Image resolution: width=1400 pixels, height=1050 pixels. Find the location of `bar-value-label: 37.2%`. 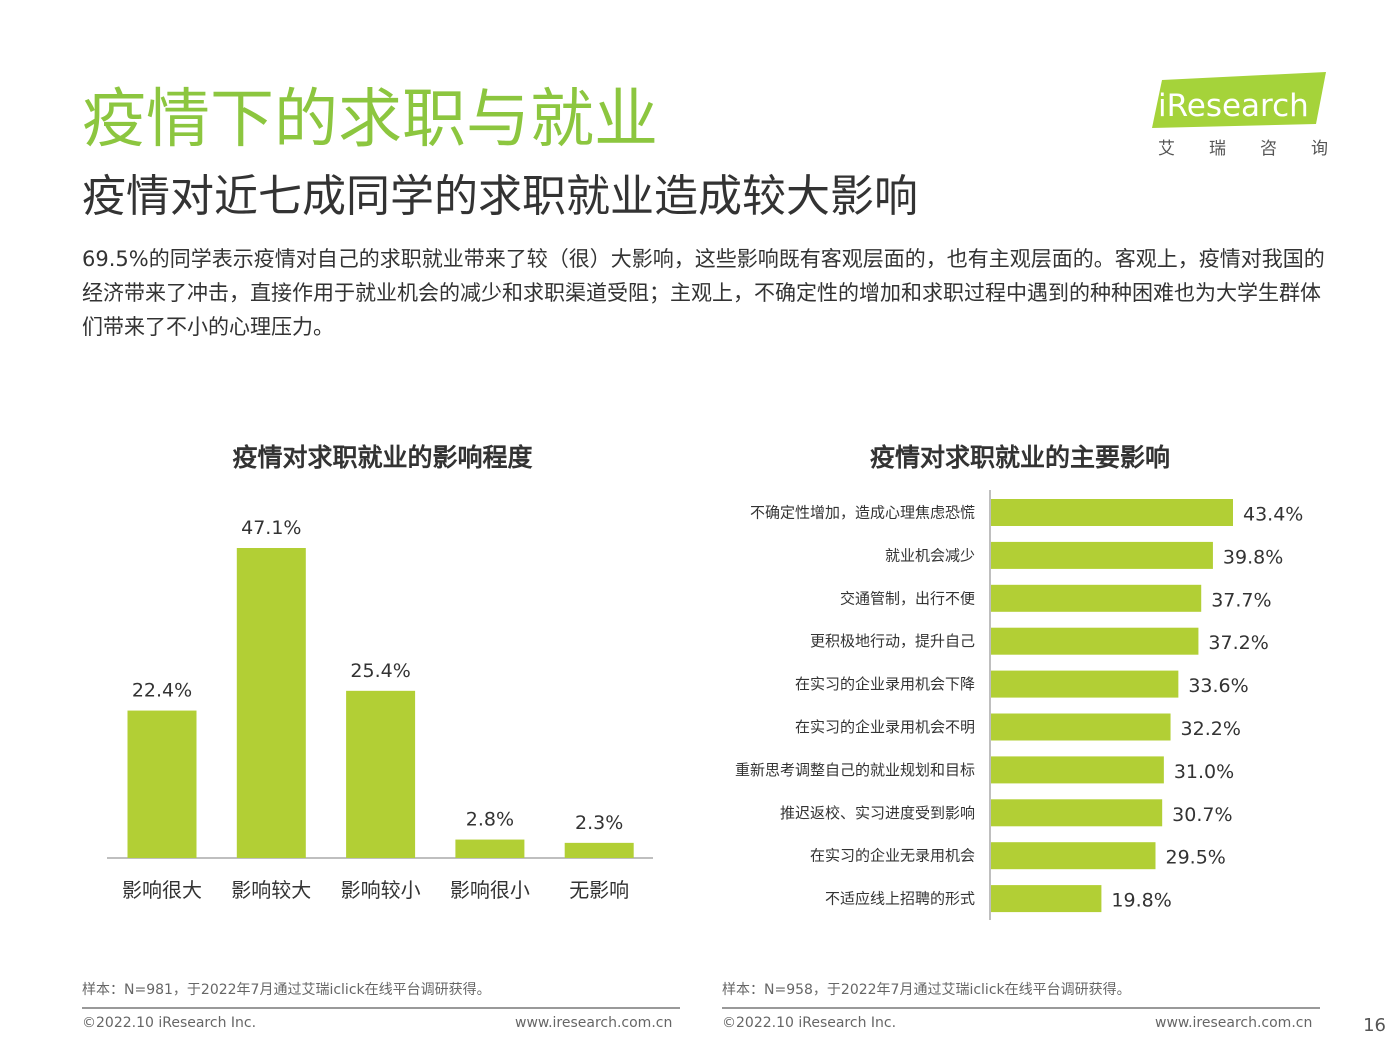

bar-value-label: 37.2% is located at coordinates (1238, 643).